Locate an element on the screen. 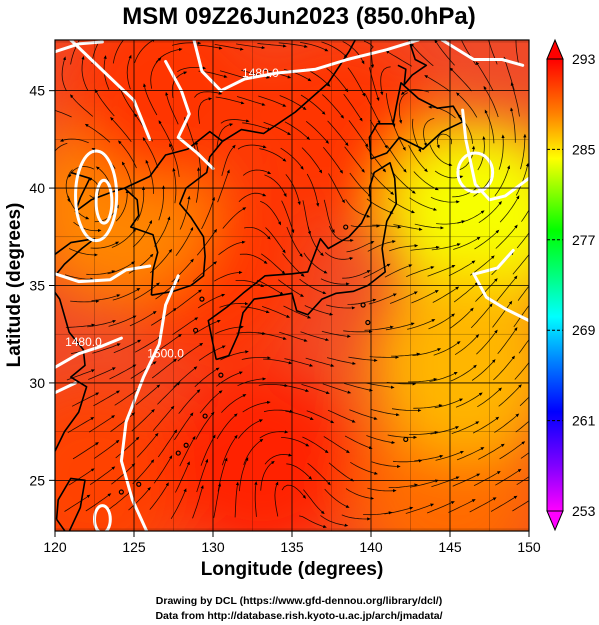  x-tick-label: 130 is located at coordinates (213, 547).